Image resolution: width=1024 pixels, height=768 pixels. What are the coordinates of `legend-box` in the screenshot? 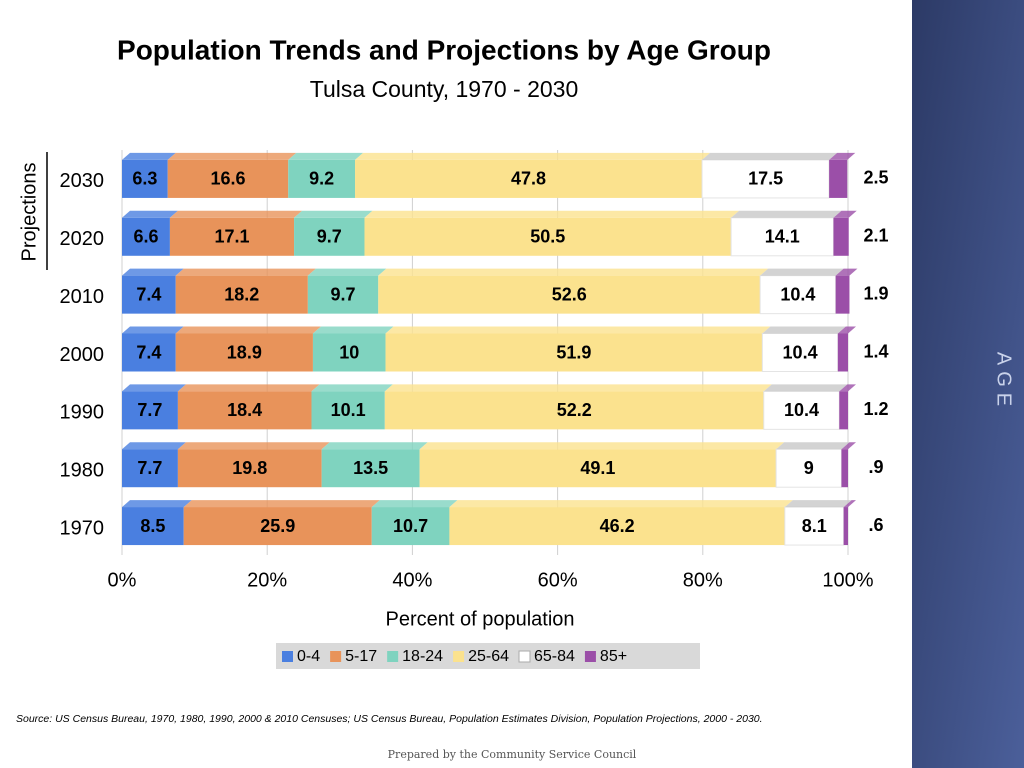 It's located at (488, 656).